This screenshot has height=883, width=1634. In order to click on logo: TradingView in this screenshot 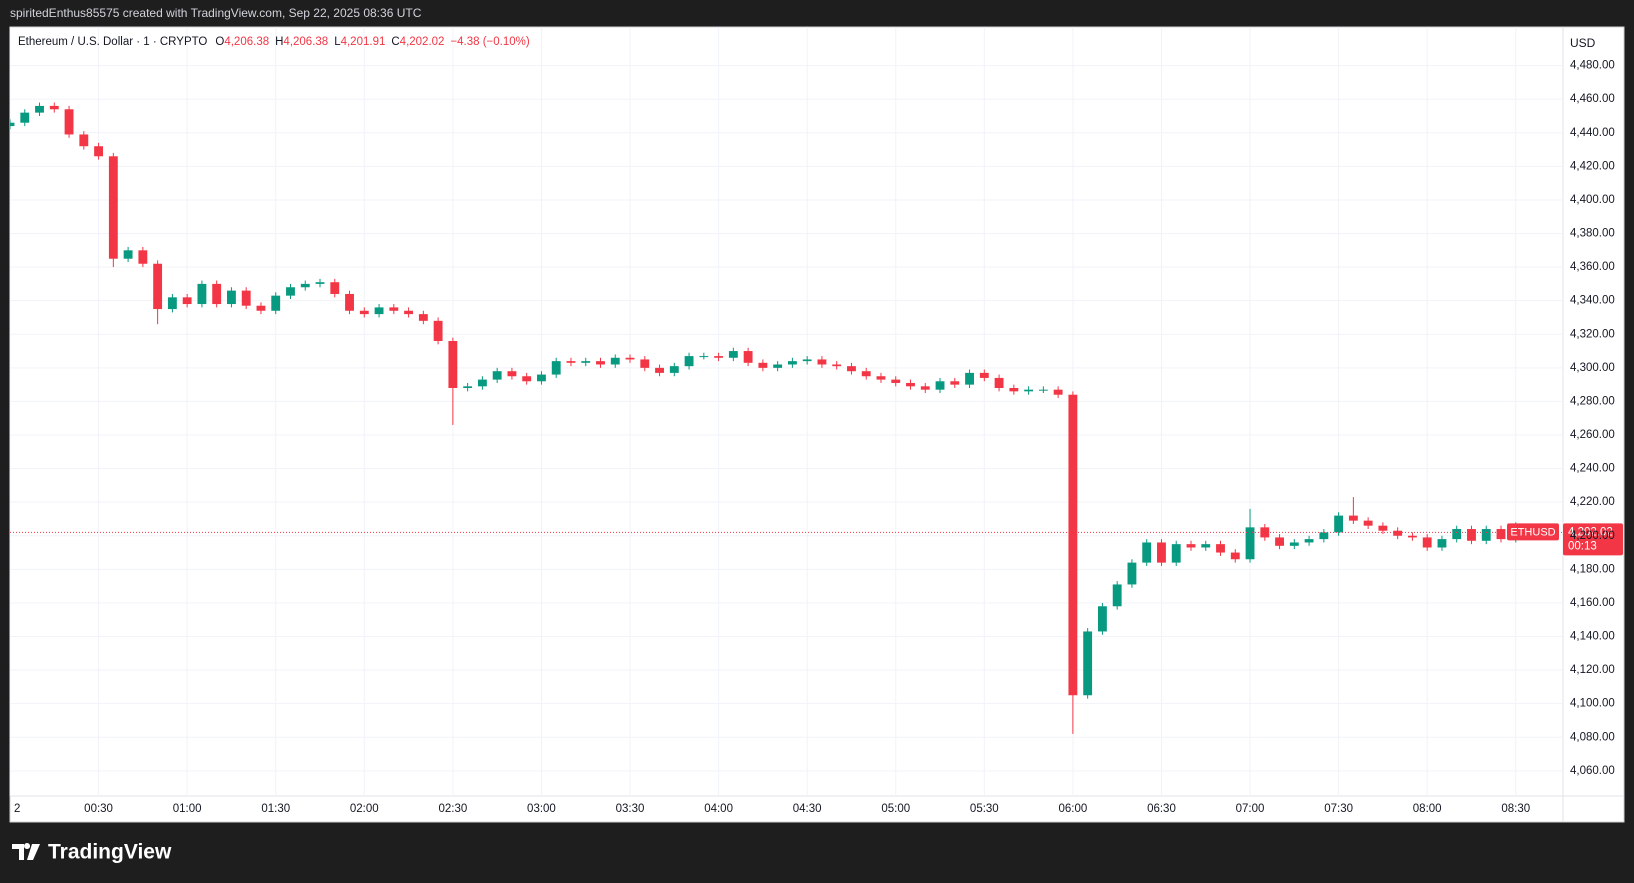, I will do `click(92, 852)`.